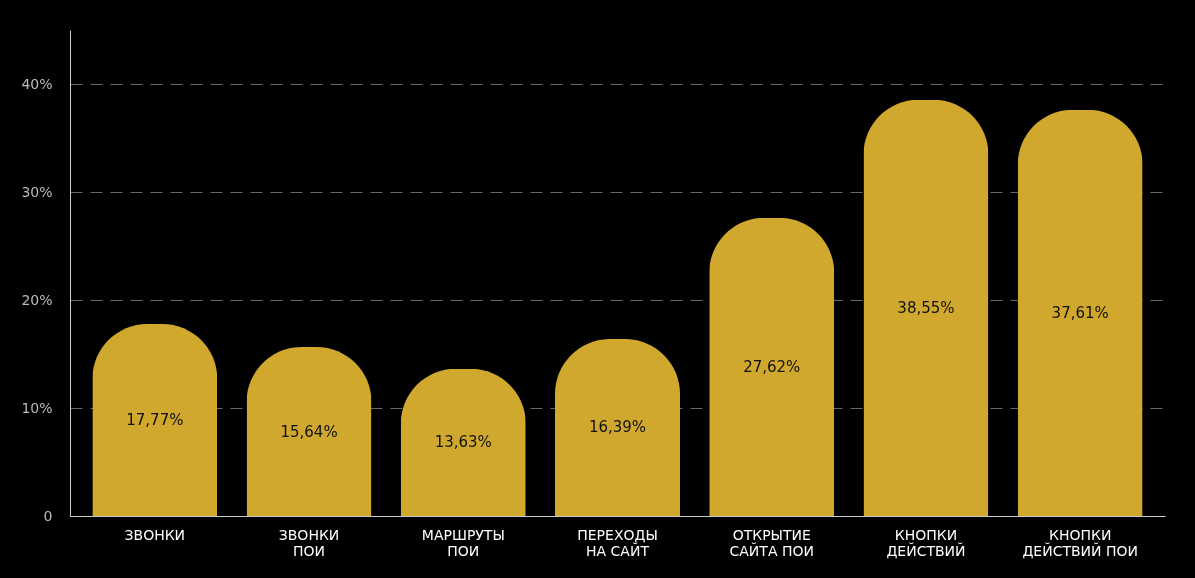 This screenshot has width=1195, height=578. Describe the element at coordinates (309, 542) in the screenshot. I see `x-tick-label: ЗВОНКИ ПОИ` at that location.